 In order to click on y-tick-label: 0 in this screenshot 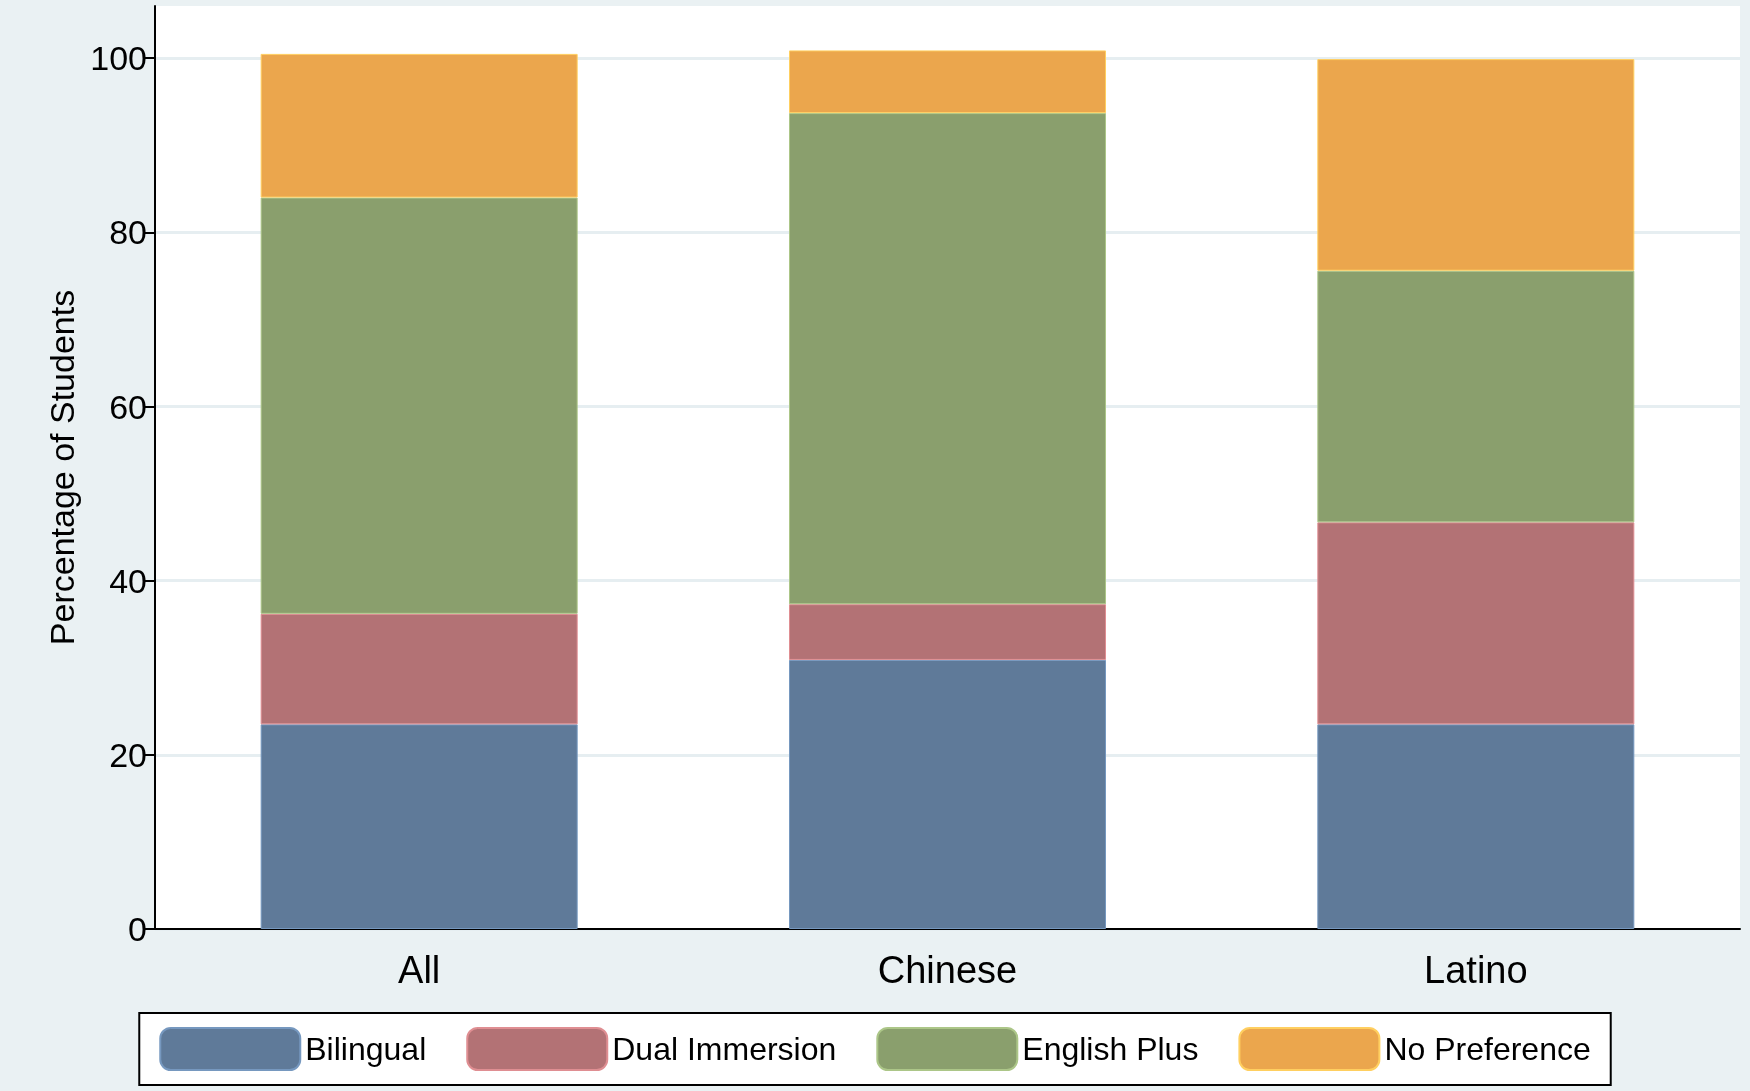, I will do `click(137, 929)`.